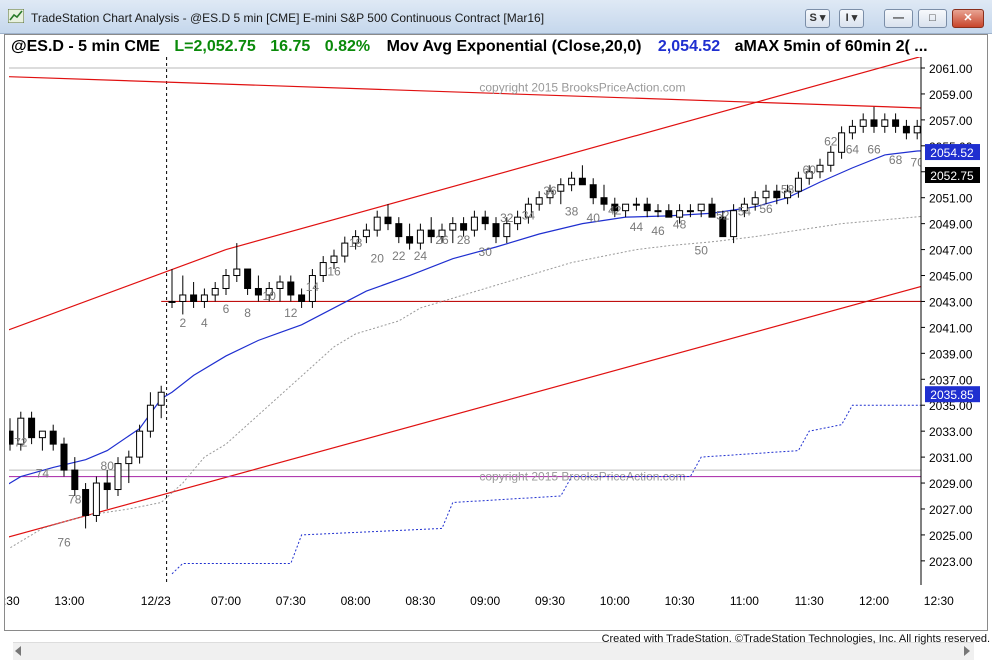  Describe the element at coordinates (226, 309) in the screenshot. I see `bar-count-label: 6` at that location.